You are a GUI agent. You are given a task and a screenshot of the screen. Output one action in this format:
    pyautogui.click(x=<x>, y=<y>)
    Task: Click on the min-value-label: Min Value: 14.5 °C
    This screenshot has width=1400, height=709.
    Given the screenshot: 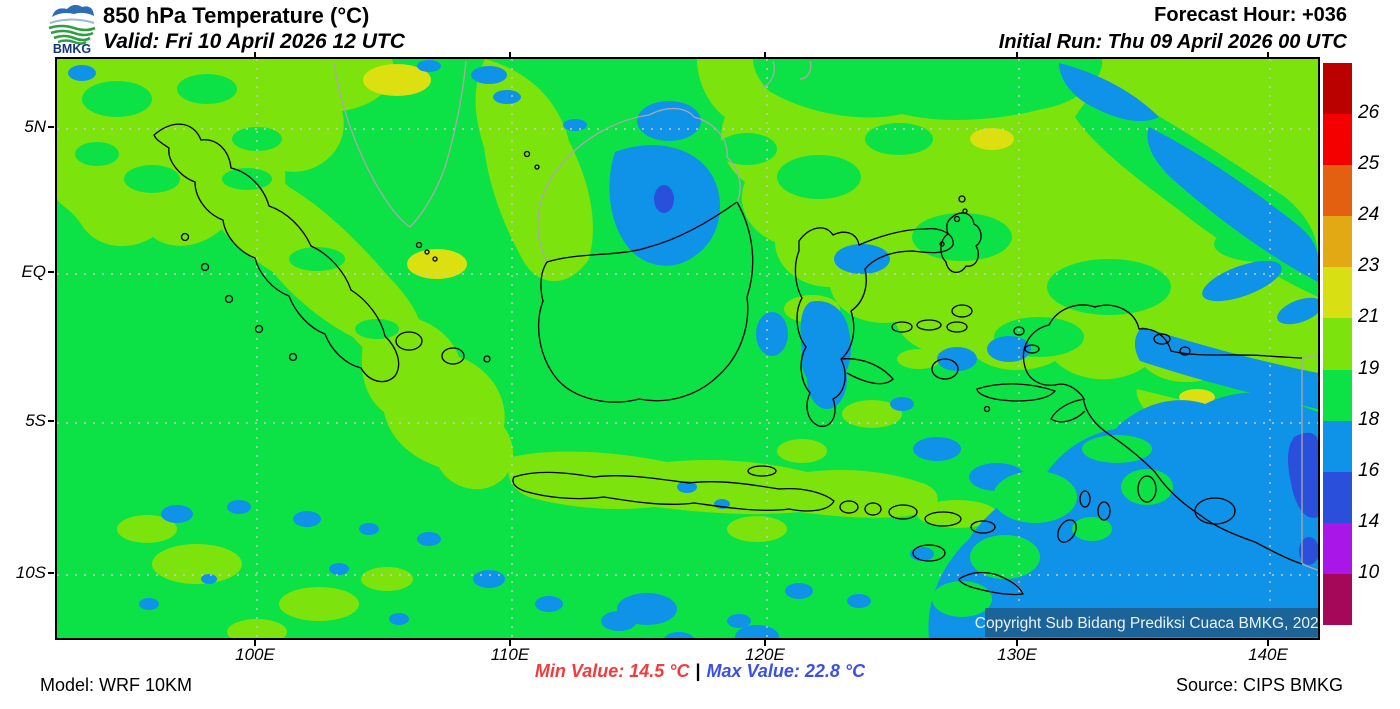 What is the action you would take?
    pyautogui.click(x=612, y=671)
    